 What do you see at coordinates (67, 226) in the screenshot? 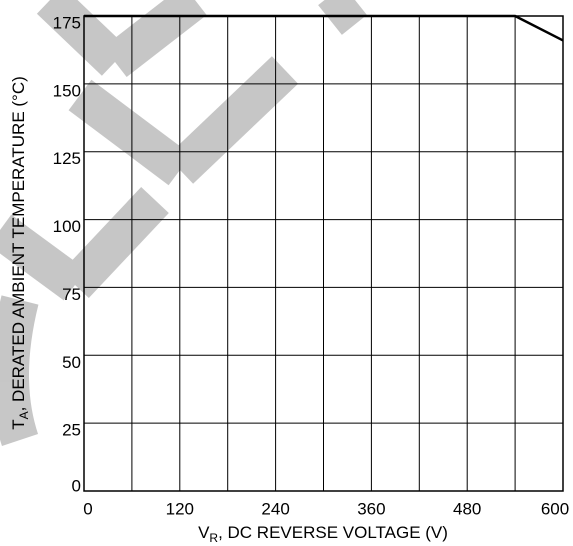
I see `y-tick-label: 100` at bounding box center [67, 226].